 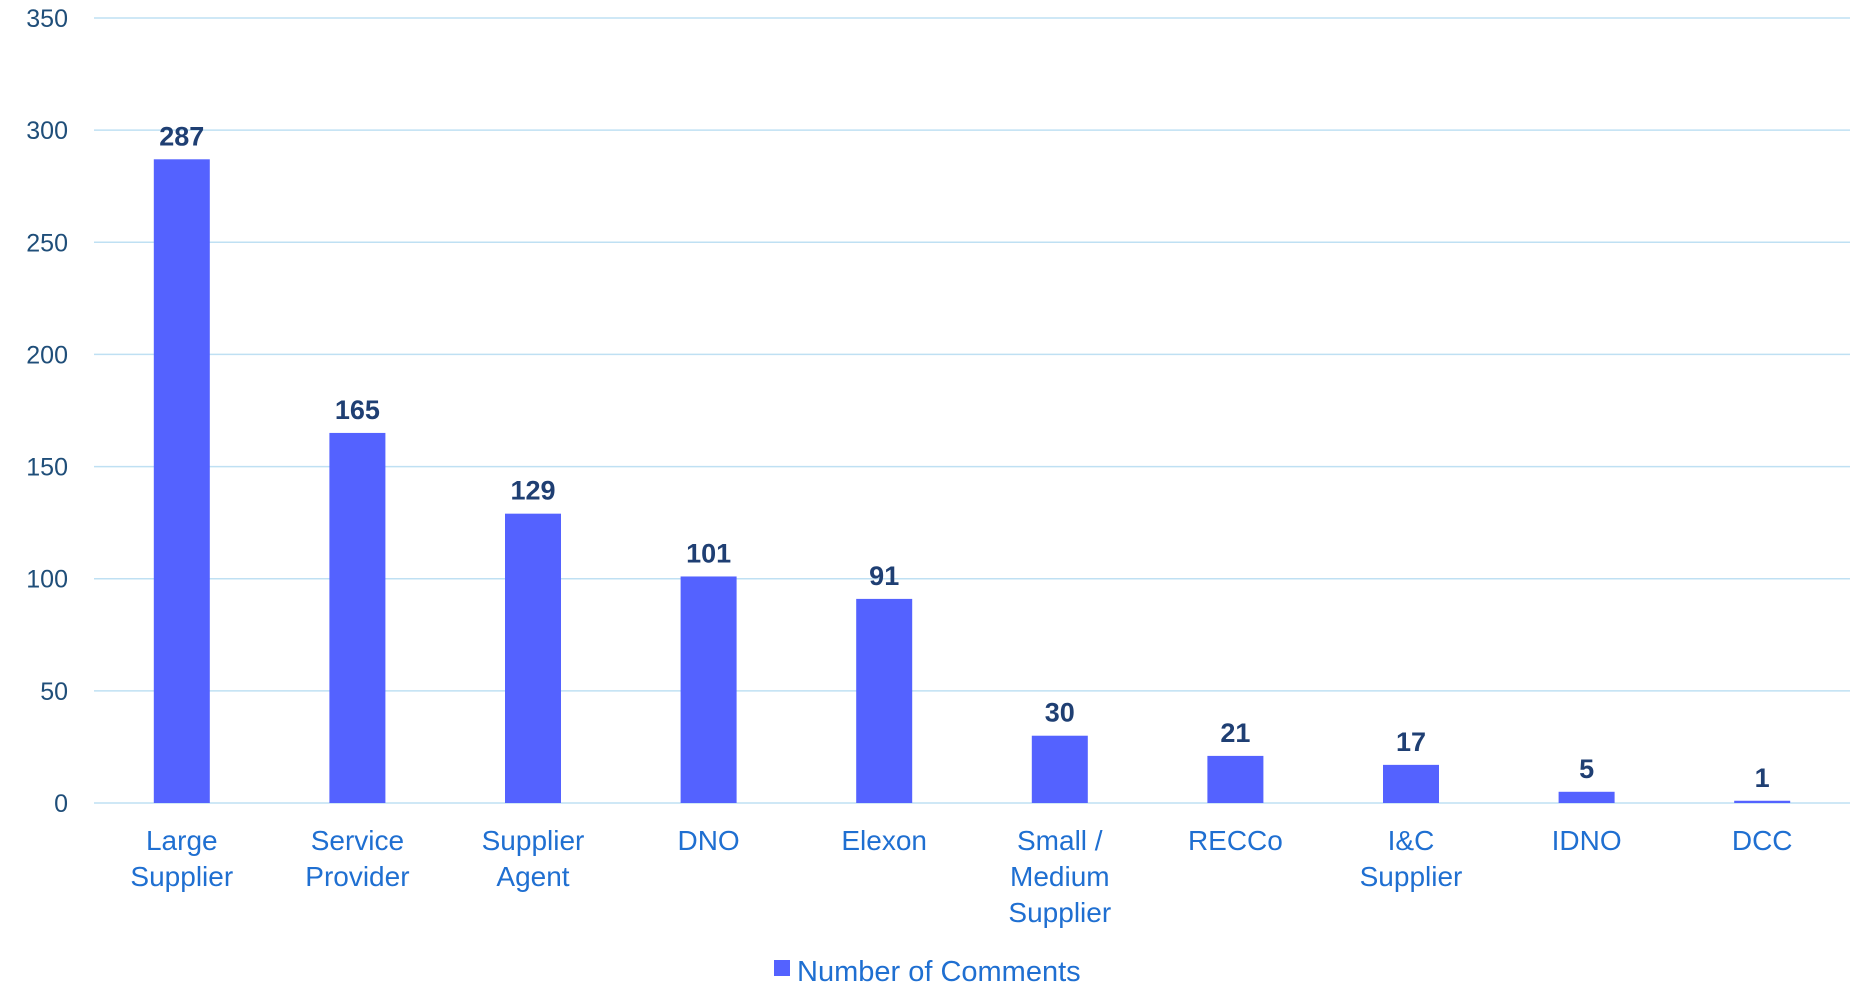 I want to click on data-label: 287, so click(x=181, y=136).